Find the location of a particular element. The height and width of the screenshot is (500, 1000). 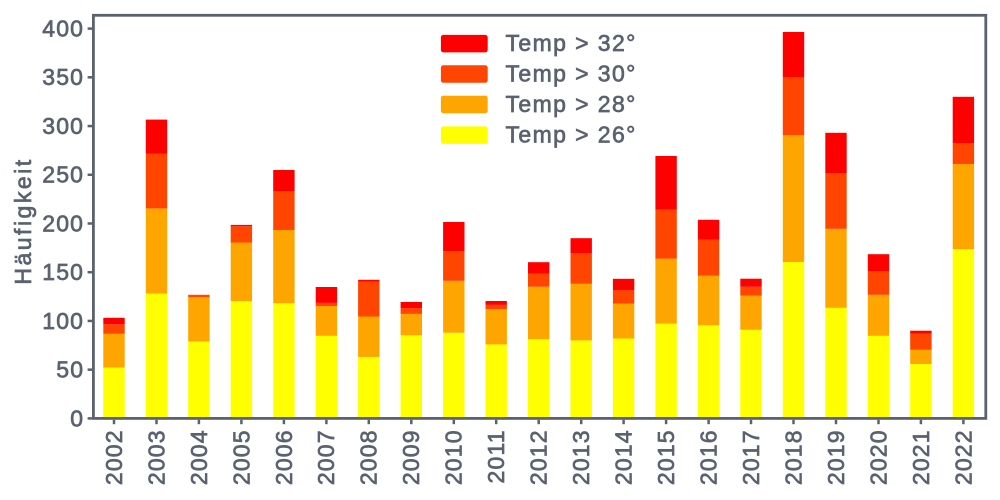

svg-text: 2019 is located at coordinates (836, 457).